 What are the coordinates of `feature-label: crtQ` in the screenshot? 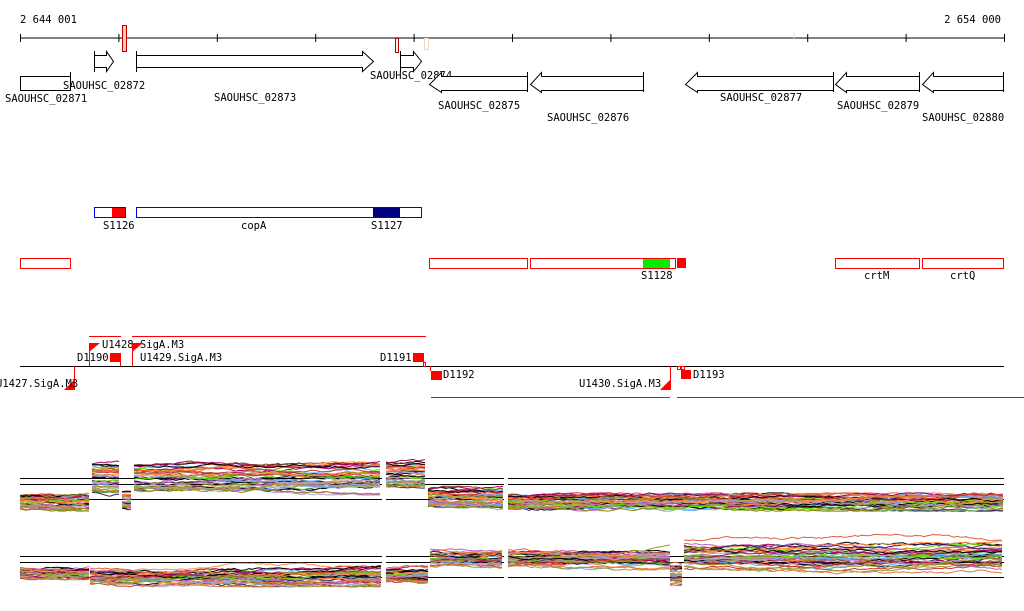 It's located at (962, 276).